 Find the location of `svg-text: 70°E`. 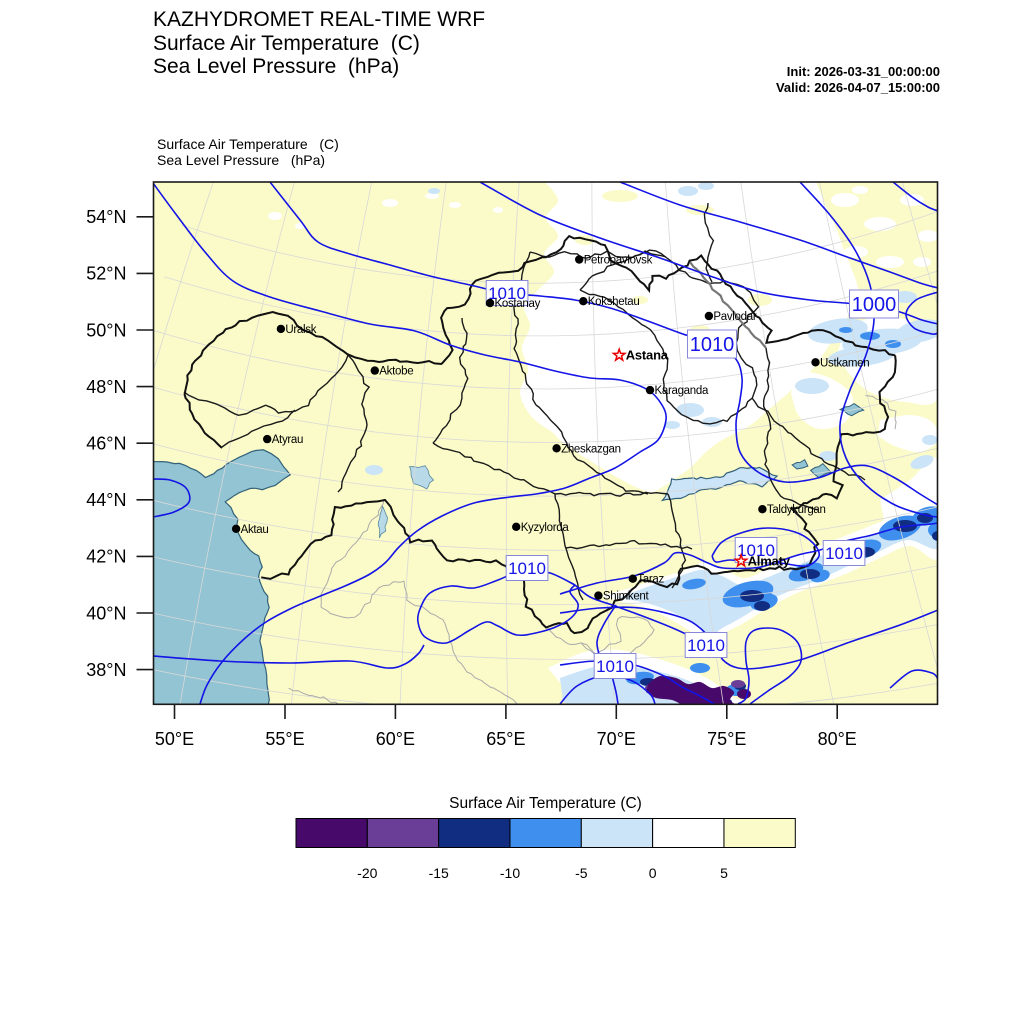

svg-text: 70°E is located at coordinates (616, 739).